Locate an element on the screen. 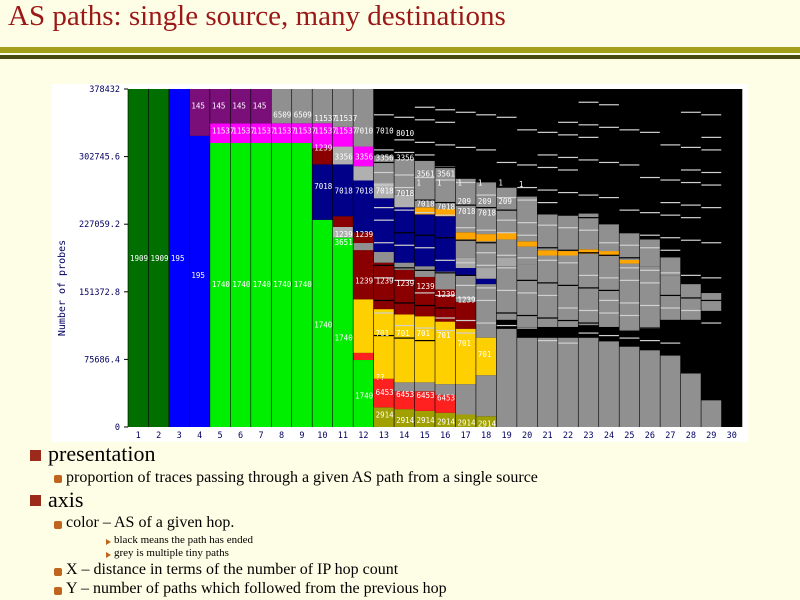  triangle-bullet-icon is located at coordinates (108, 555).